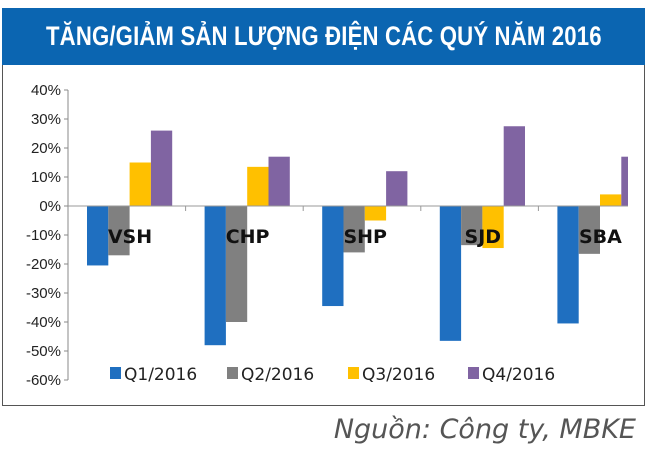  I want to click on legend-label: Q1/2016, so click(160, 375).